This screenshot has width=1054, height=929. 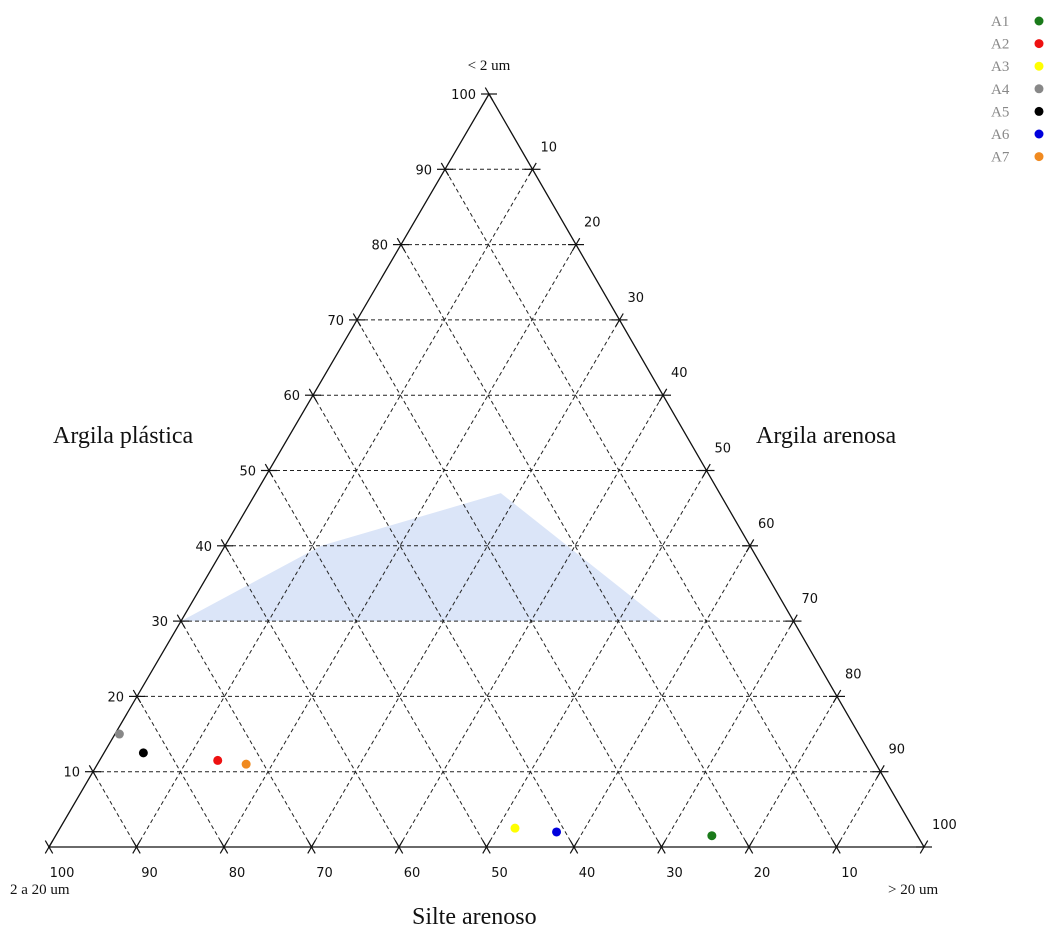 What do you see at coordinates (880, 771) in the screenshot?
I see `tick-right-90-b` at bounding box center [880, 771].